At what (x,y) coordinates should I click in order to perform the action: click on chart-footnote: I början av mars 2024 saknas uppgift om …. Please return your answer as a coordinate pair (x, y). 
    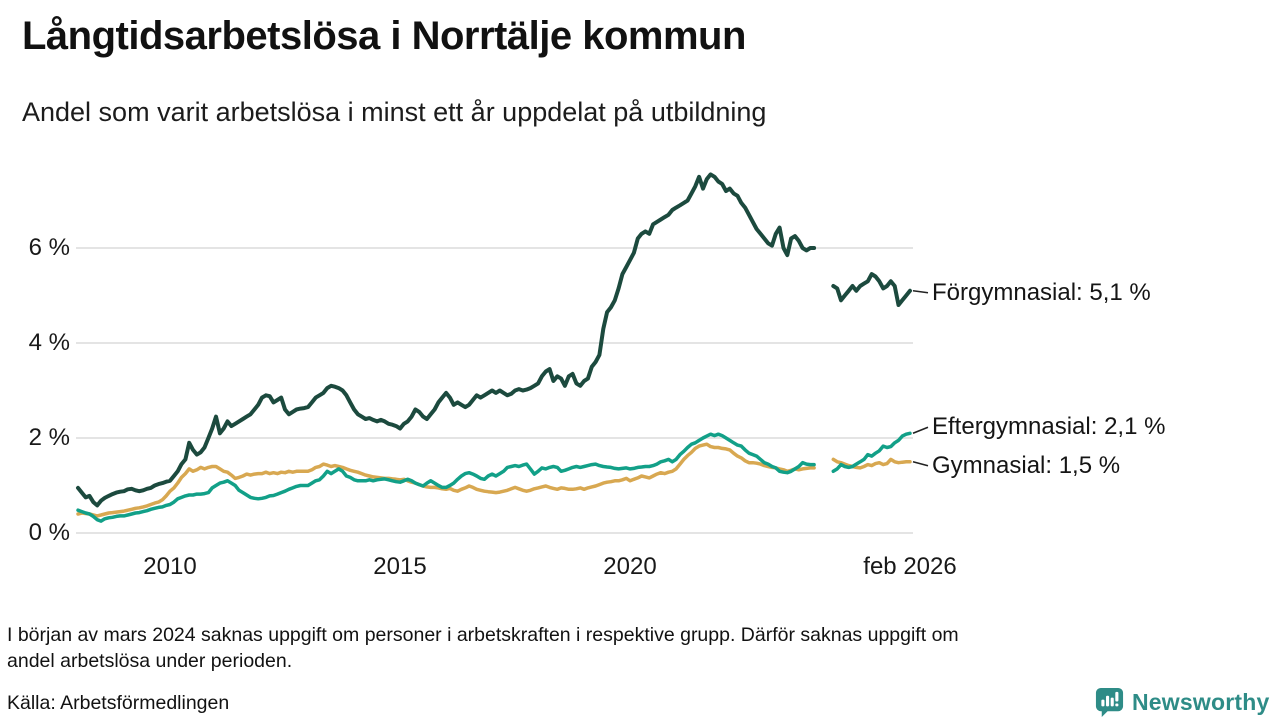
    Looking at the image, I should click on (483, 648).